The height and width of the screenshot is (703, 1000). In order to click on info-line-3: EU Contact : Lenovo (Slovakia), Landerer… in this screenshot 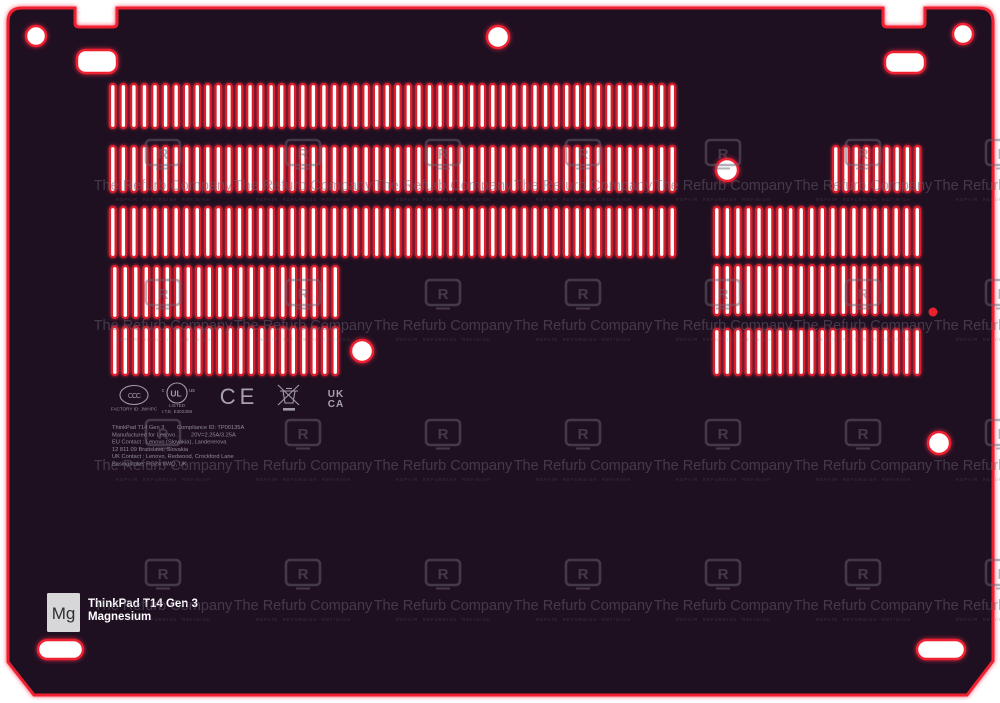, I will do `click(169, 443)`.